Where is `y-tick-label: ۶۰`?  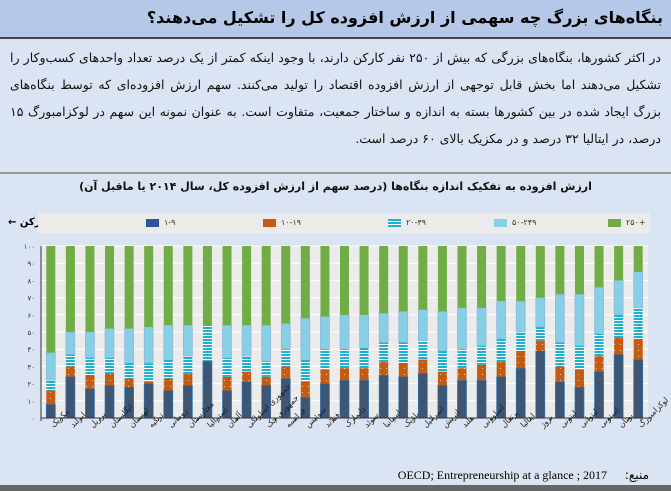
y-tick-label: ۶۰ is located at coordinates (31, 316).